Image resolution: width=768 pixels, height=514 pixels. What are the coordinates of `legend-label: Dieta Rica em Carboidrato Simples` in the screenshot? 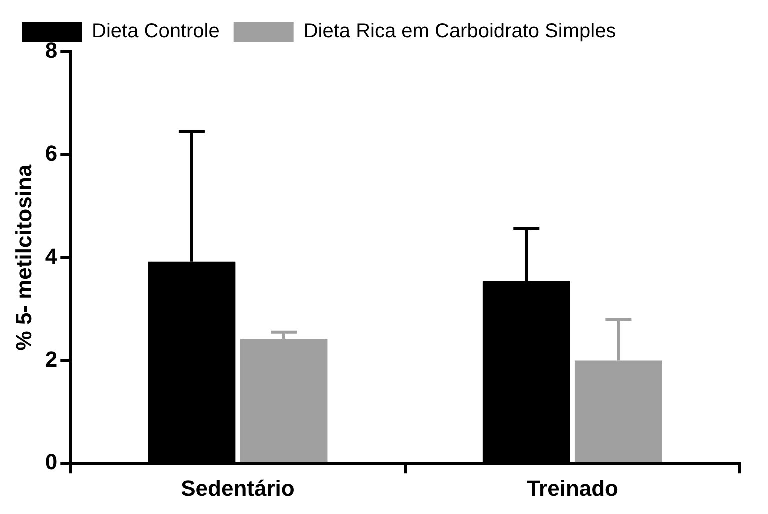 It's located at (460, 31).